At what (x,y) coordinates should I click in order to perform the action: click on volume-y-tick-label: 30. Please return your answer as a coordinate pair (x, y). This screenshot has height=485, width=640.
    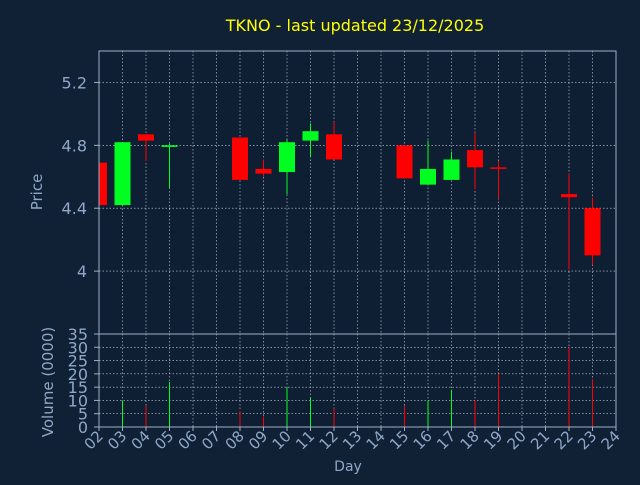
    Looking at the image, I should click on (78, 347).